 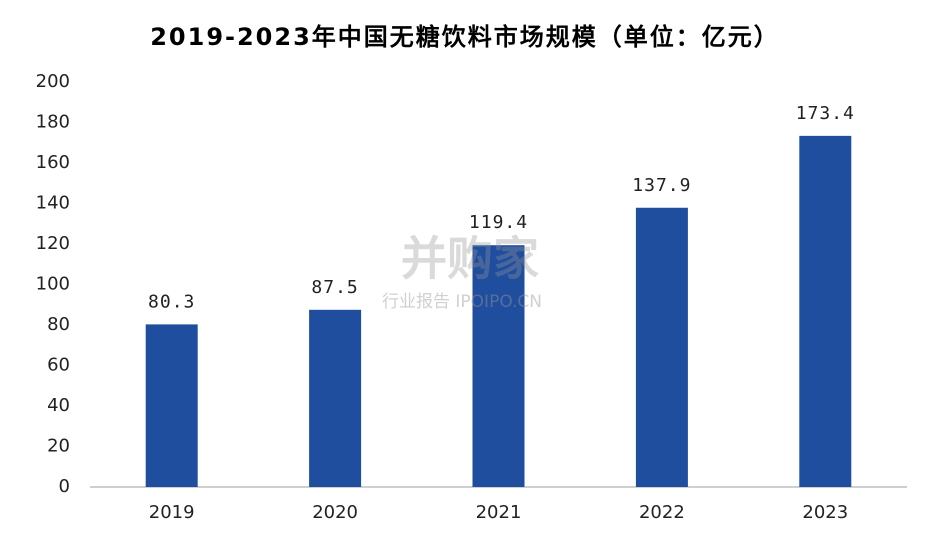 What do you see at coordinates (53, 203) in the screenshot?
I see `y-tick-label: 140` at bounding box center [53, 203].